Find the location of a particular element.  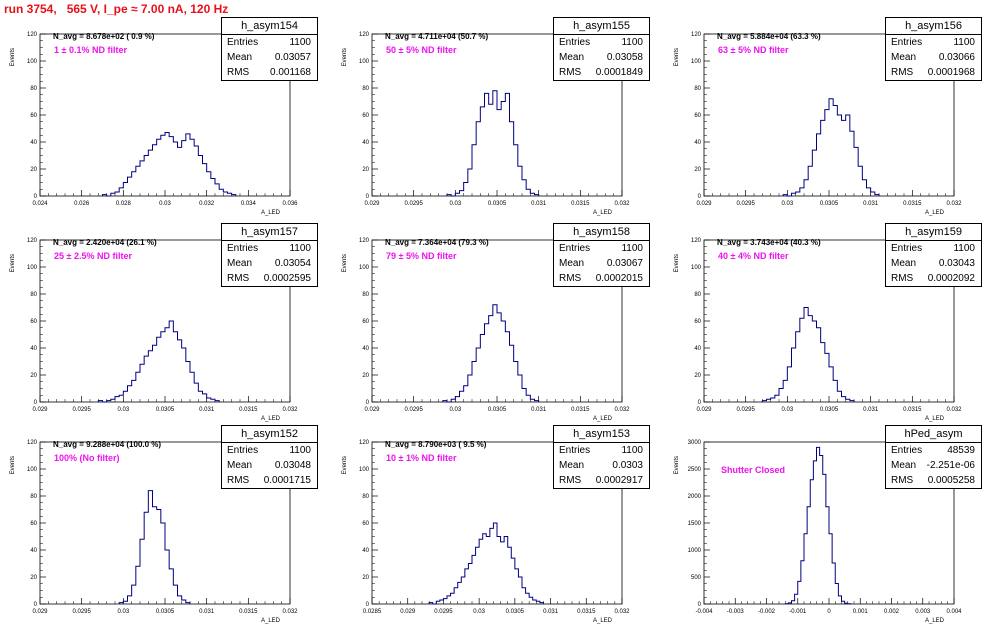

stats-key: Mean is located at coordinates (903, 263).